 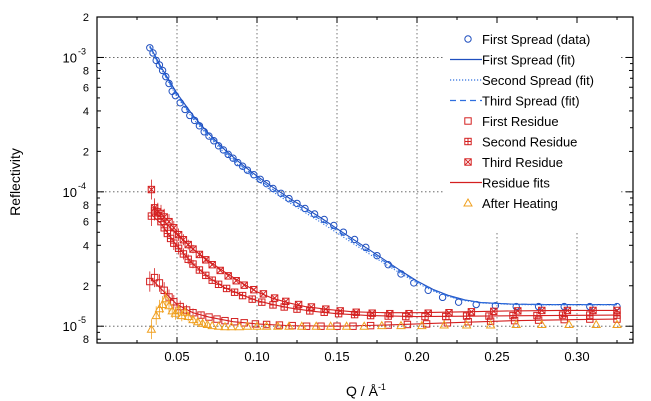 I want to click on x-axis-label-text: Q / Å, so click(x=362, y=391).